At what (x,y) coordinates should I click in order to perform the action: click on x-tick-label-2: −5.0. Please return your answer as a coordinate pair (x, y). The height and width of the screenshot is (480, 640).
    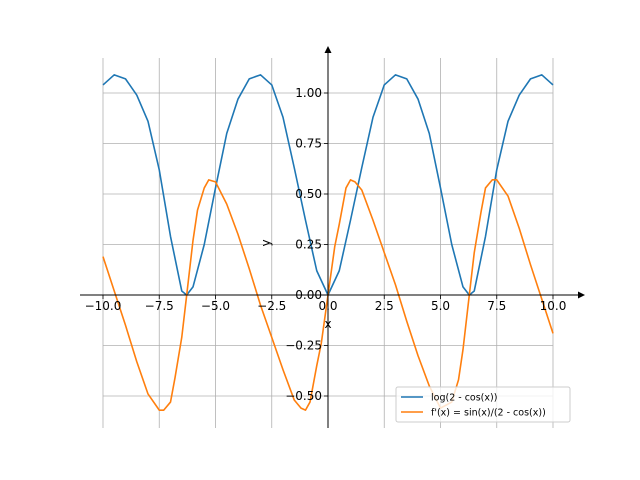
    Looking at the image, I should click on (215, 306).